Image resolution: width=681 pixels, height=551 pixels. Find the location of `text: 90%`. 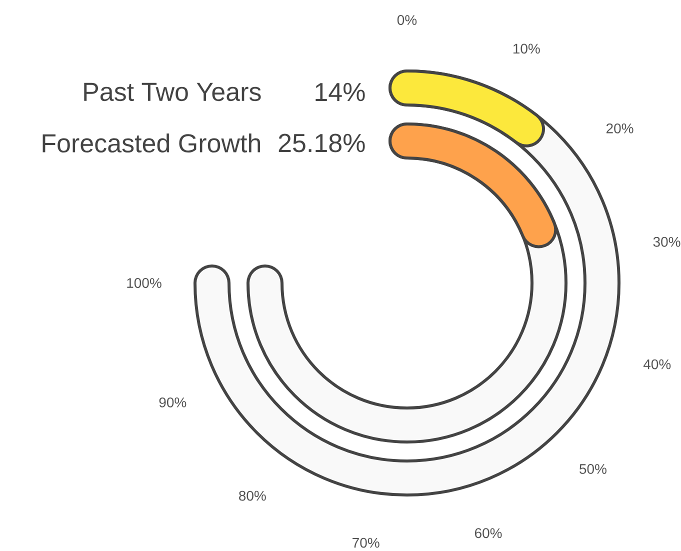

text: 90% is located at coordinates (172, 402).